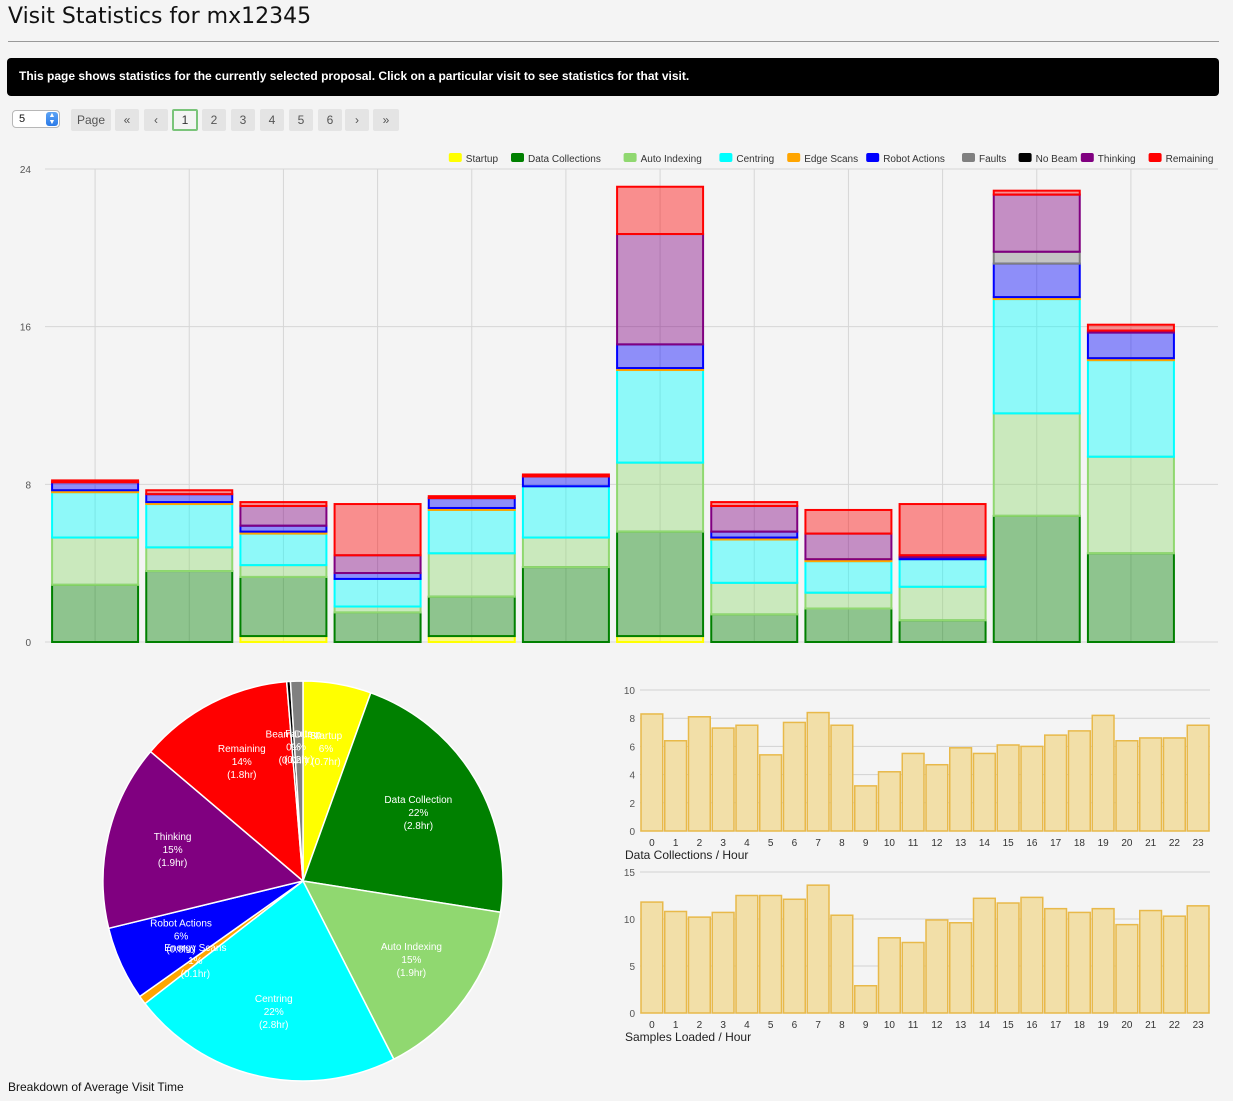  I want to click on x-tick-label: 16, so click(1032, 843).